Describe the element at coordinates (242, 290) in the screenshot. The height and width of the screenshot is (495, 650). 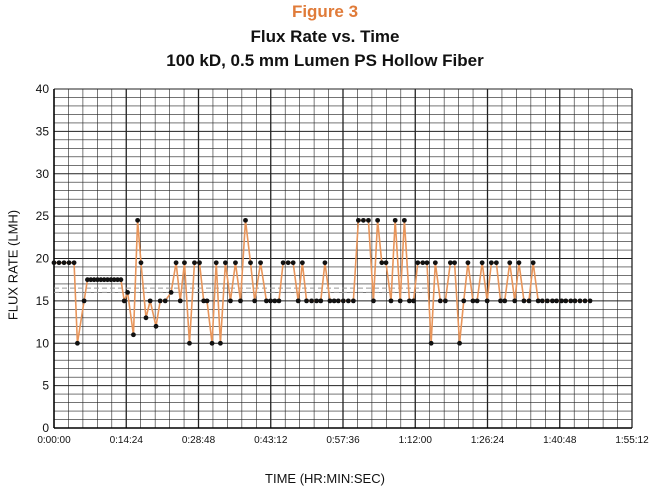
I see `reference-lines` at that location.